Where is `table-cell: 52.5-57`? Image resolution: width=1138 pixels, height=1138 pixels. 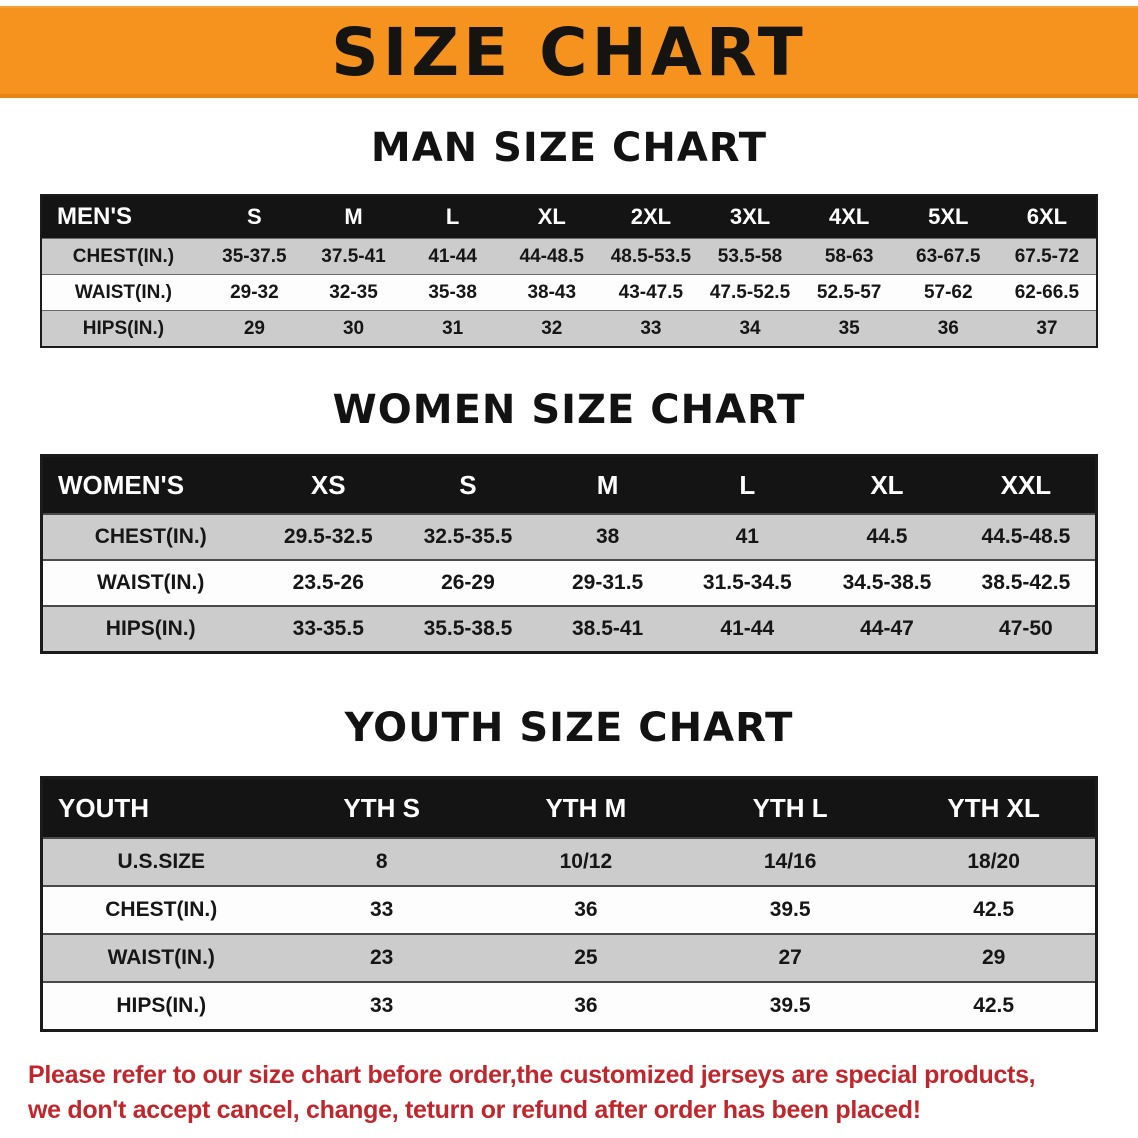 table-cell: 52.5-57 is located at coordinates (849, 292).